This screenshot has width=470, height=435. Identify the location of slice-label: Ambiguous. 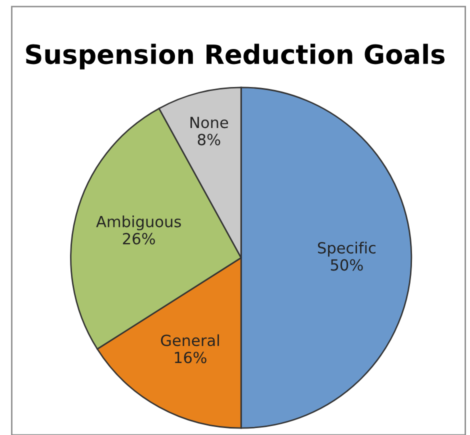
(138, 223).